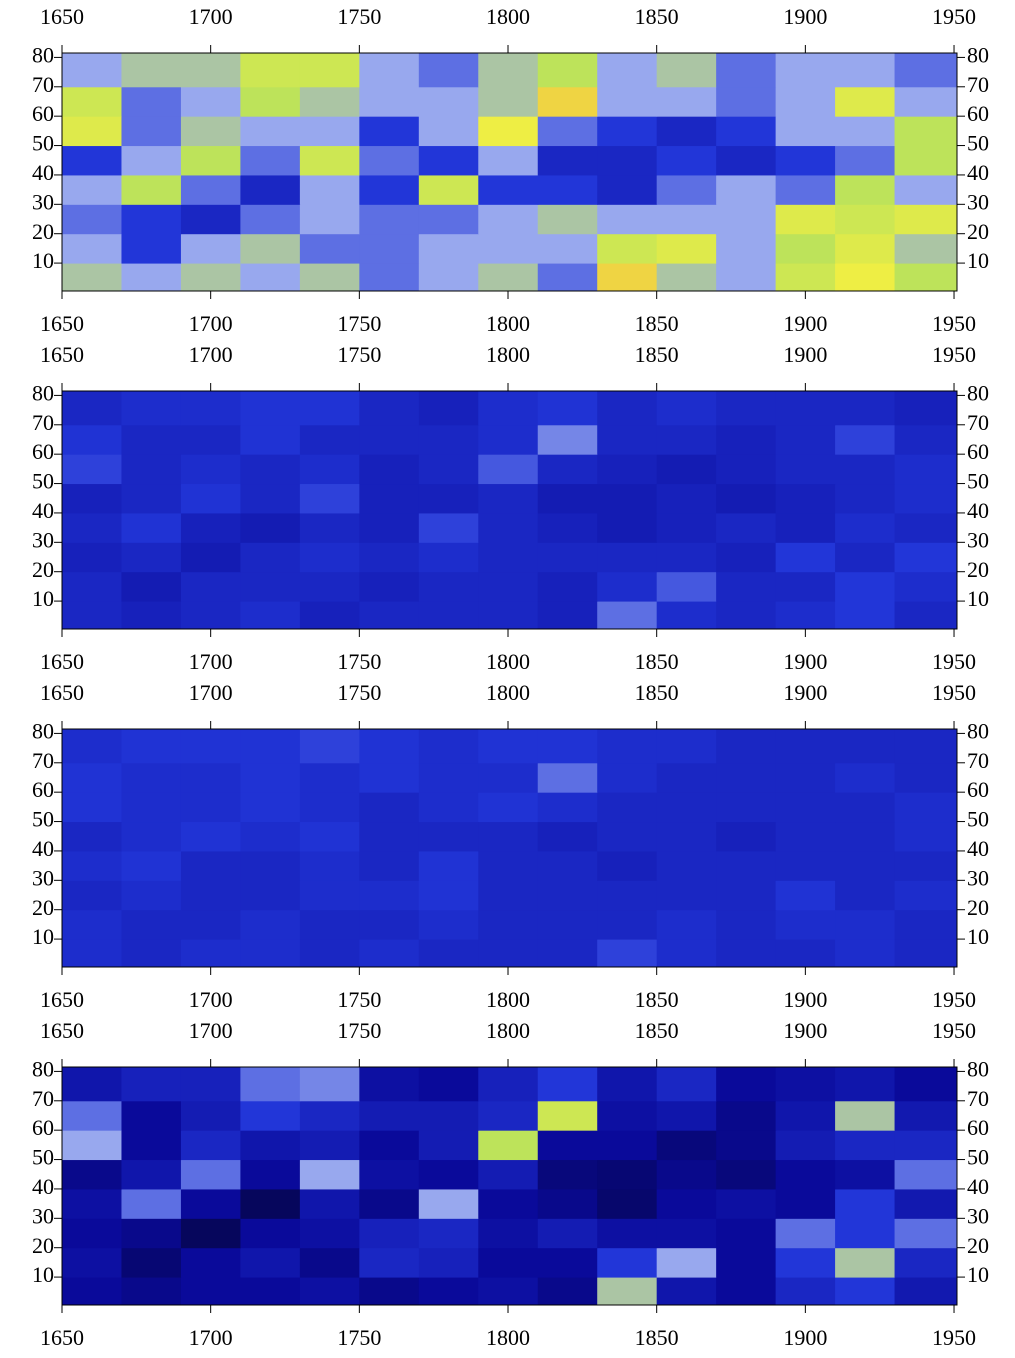  I want to click on y-tick-label: 50, so click(43, 1157).